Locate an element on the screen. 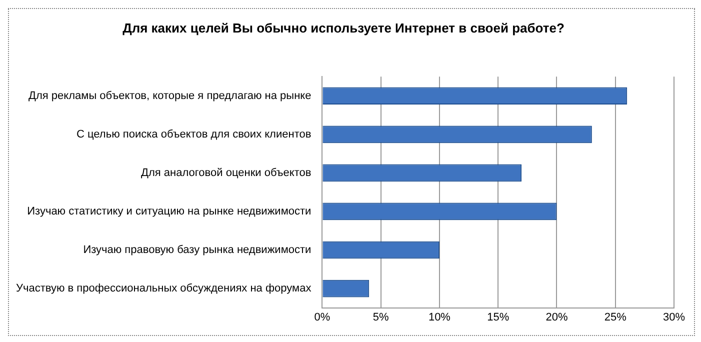 The height and width of the screenshot is (342, 701). y-tick-label: Изучаю статистику и ситуацию на рынке недвижимости is located at coordinates (169, 212).